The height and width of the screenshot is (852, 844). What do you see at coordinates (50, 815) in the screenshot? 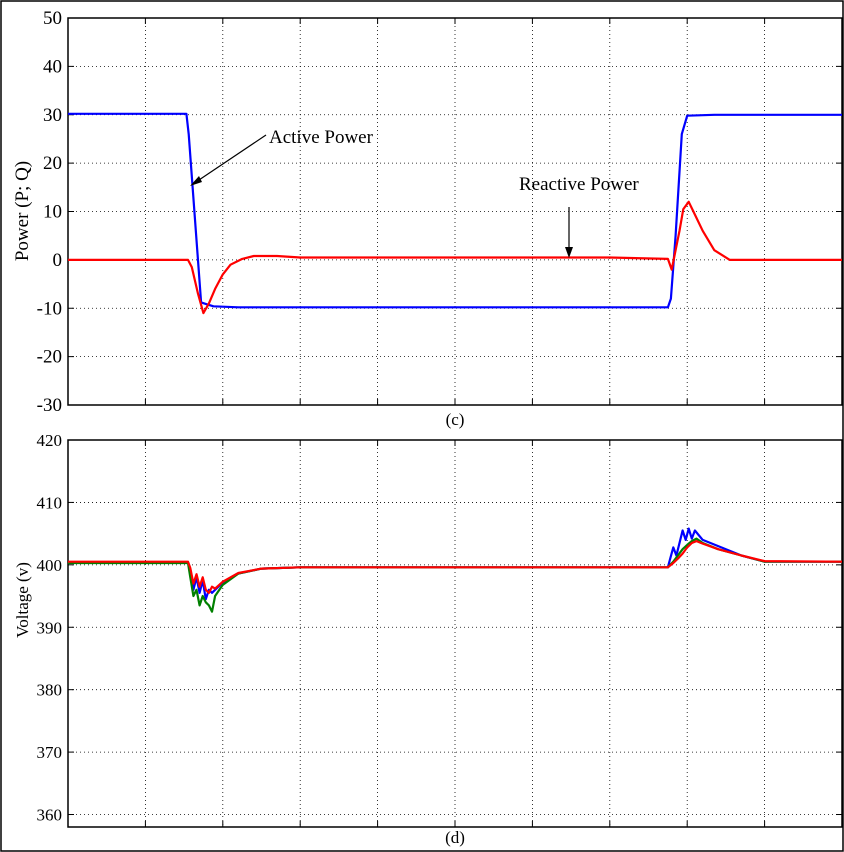
I see `y-tick-label: 360` at bounding box center [50, 815].